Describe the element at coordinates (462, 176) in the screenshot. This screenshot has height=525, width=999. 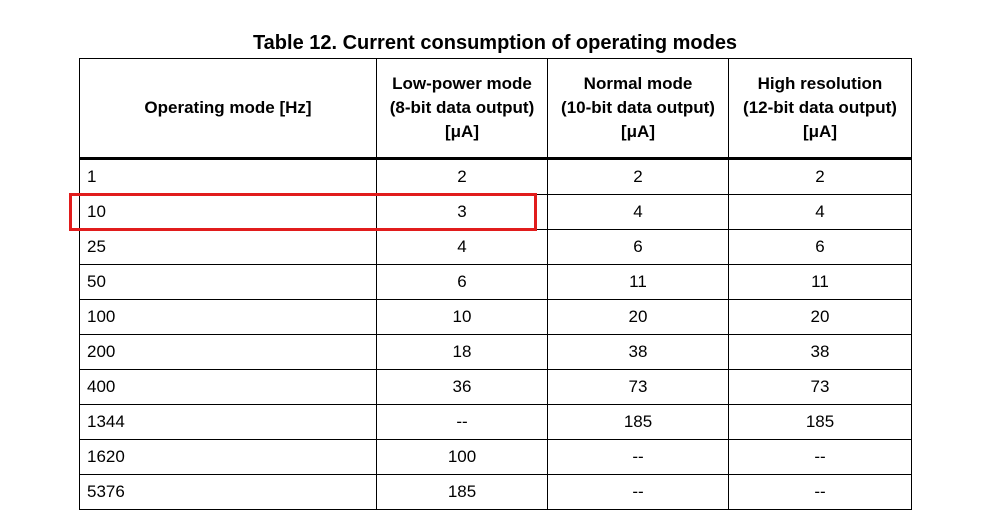
I see `cell-low-power: 2` at that location.